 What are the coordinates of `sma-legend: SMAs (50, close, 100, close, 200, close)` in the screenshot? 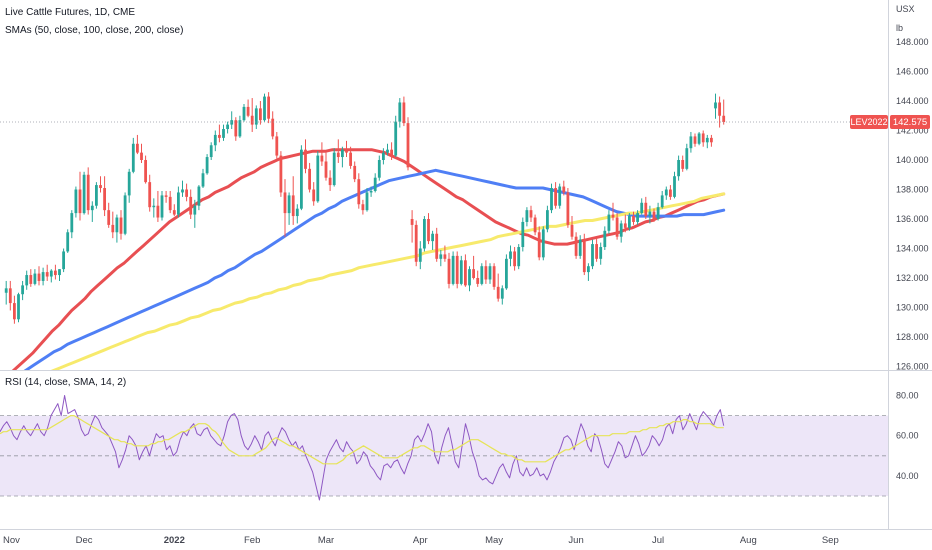 It's located at (94, 30).